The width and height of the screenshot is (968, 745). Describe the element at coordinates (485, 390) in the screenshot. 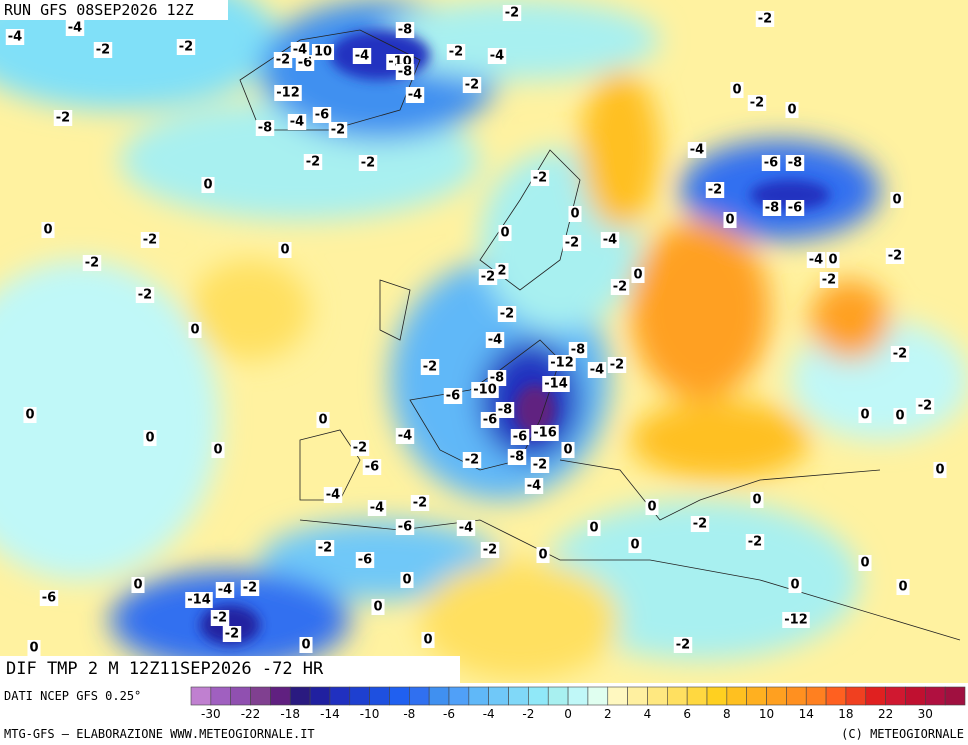

I see `map-value: -10` at that location.